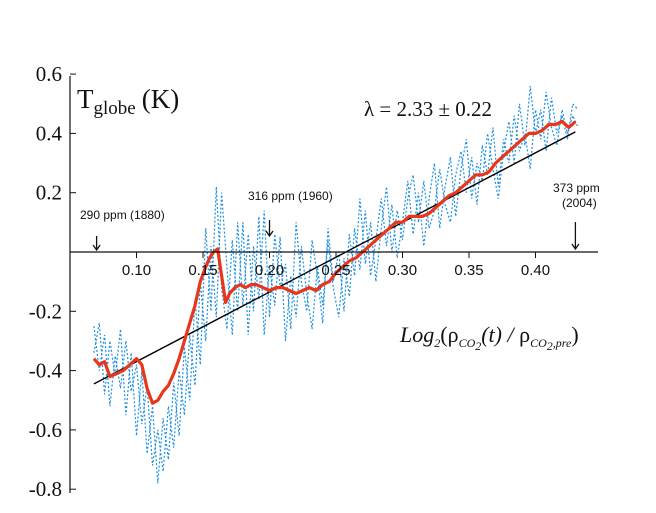  I want to click on x-tick-label: 0.15, so click(202, 270).